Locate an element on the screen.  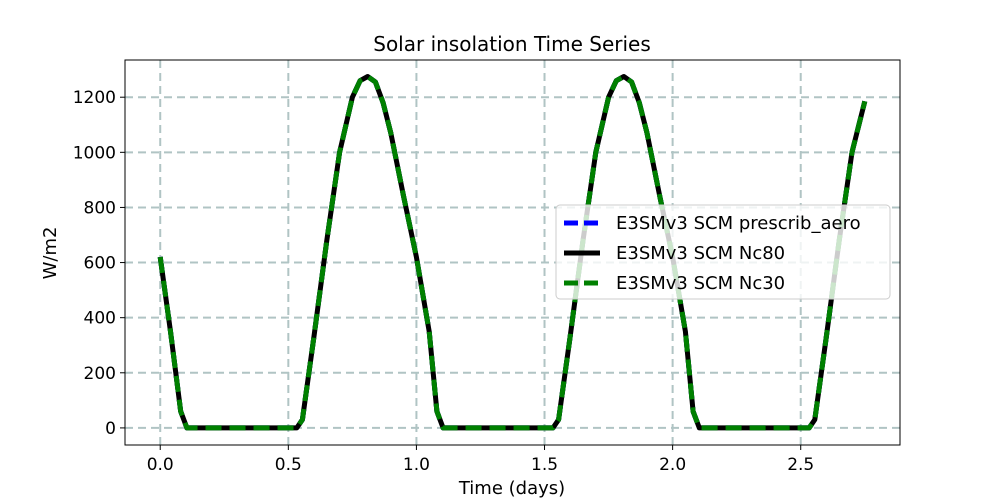
x-axis: 0.0 0.5 1.0 1.5 2.0 2.5 is located at coordinates (480, 460).